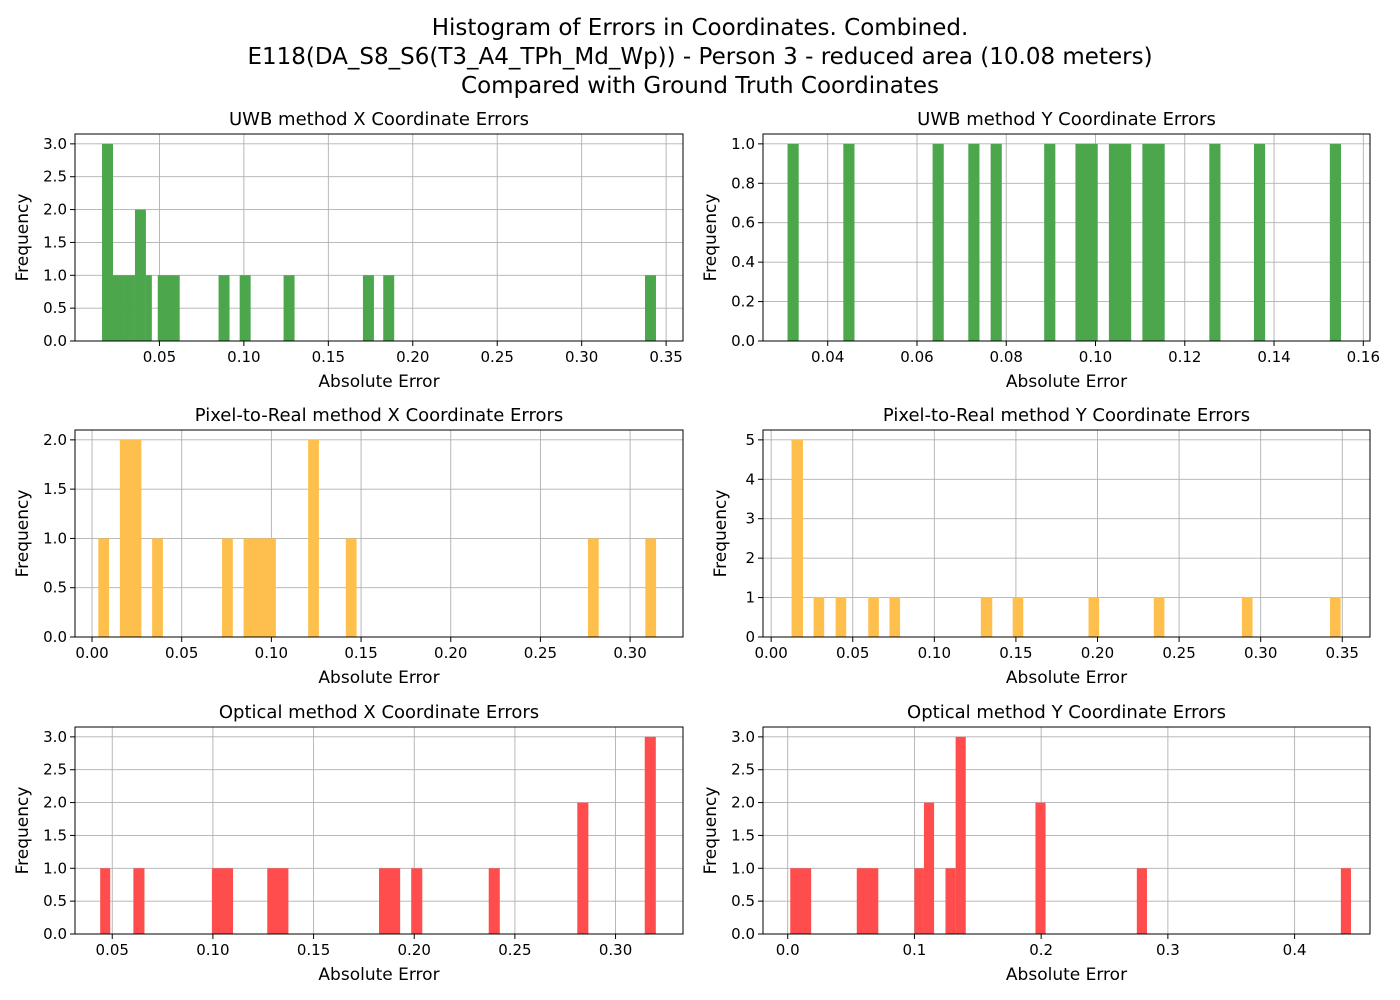 This screenshot has height=1000, width=1400. What do you see at coordinates (1006, 357) in the screenshot?
I see `x-tick-label: 0.08` at bounding box center [1006, 357].